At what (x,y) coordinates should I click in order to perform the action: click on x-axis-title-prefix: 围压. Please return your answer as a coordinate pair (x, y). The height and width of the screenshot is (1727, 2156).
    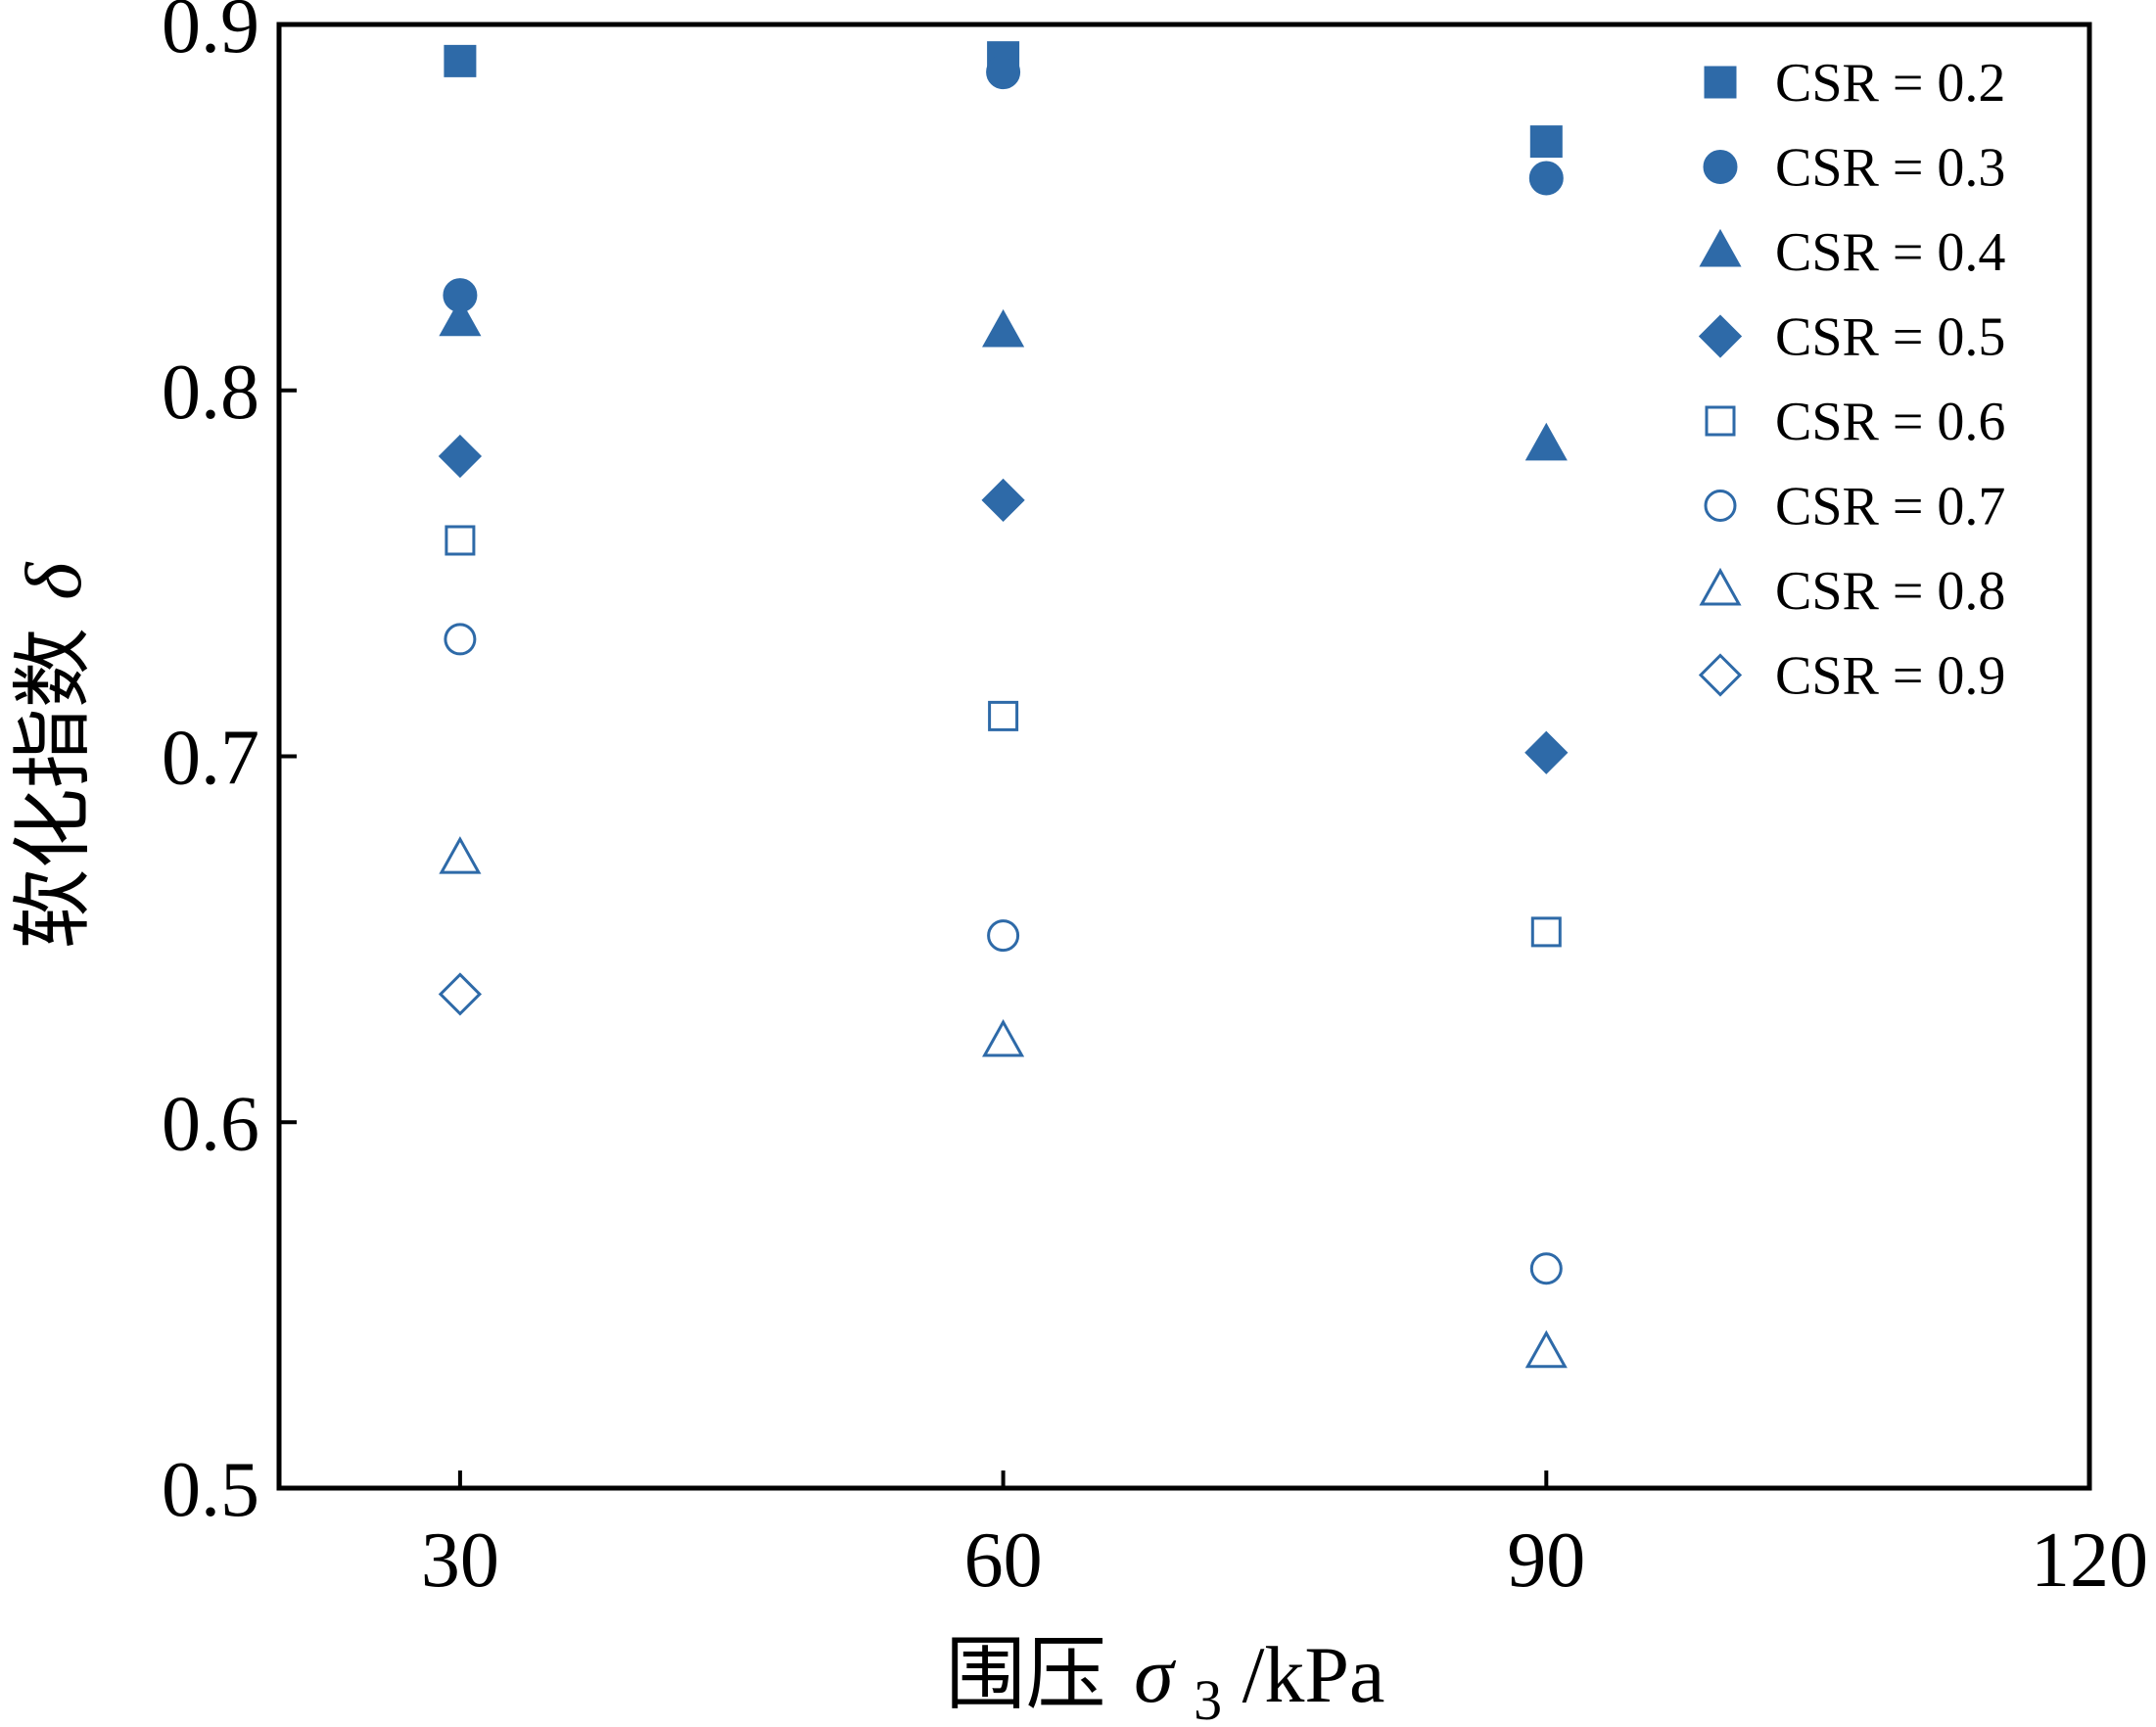
    Looking at the image, I should click on (1026, 1674).